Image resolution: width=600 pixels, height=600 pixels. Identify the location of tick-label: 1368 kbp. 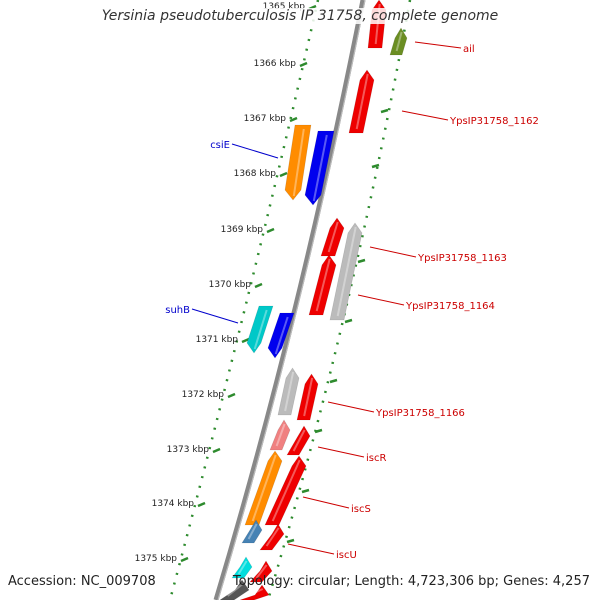
(255, 174).